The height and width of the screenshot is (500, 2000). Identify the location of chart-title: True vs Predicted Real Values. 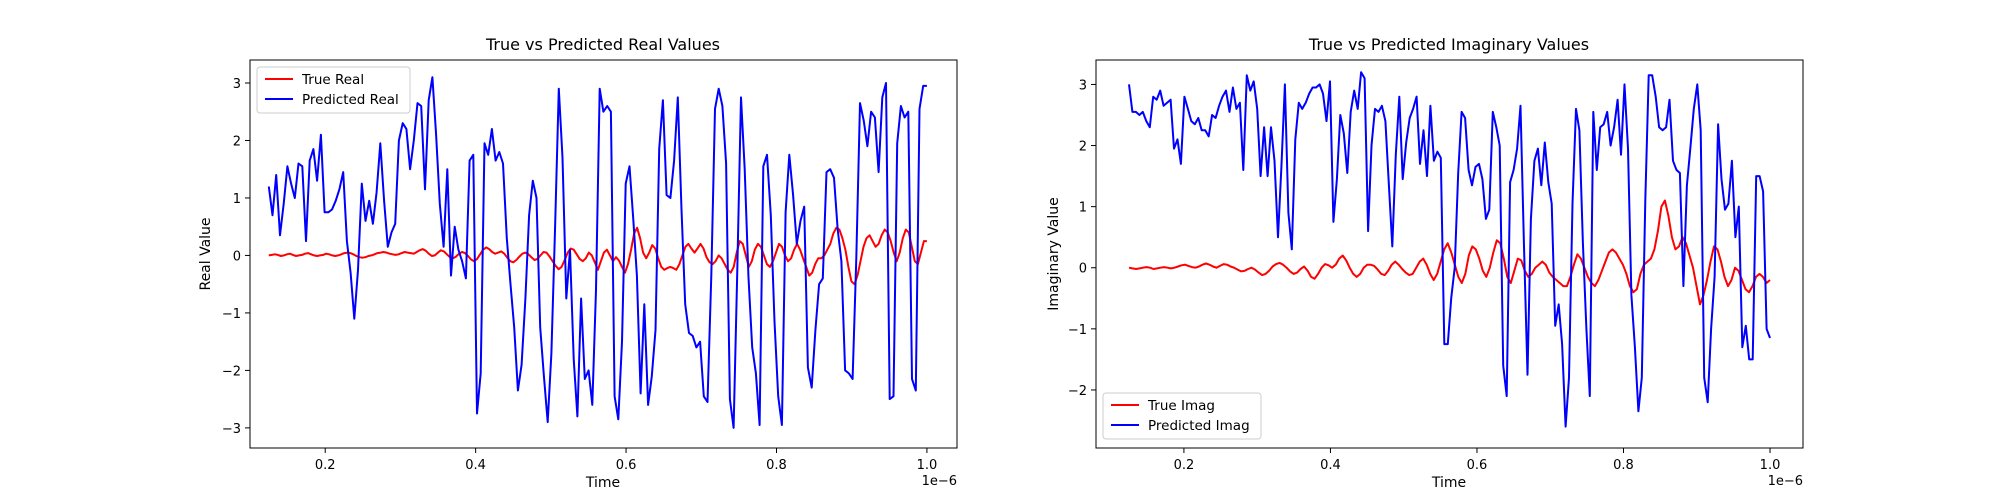
(602, 44).